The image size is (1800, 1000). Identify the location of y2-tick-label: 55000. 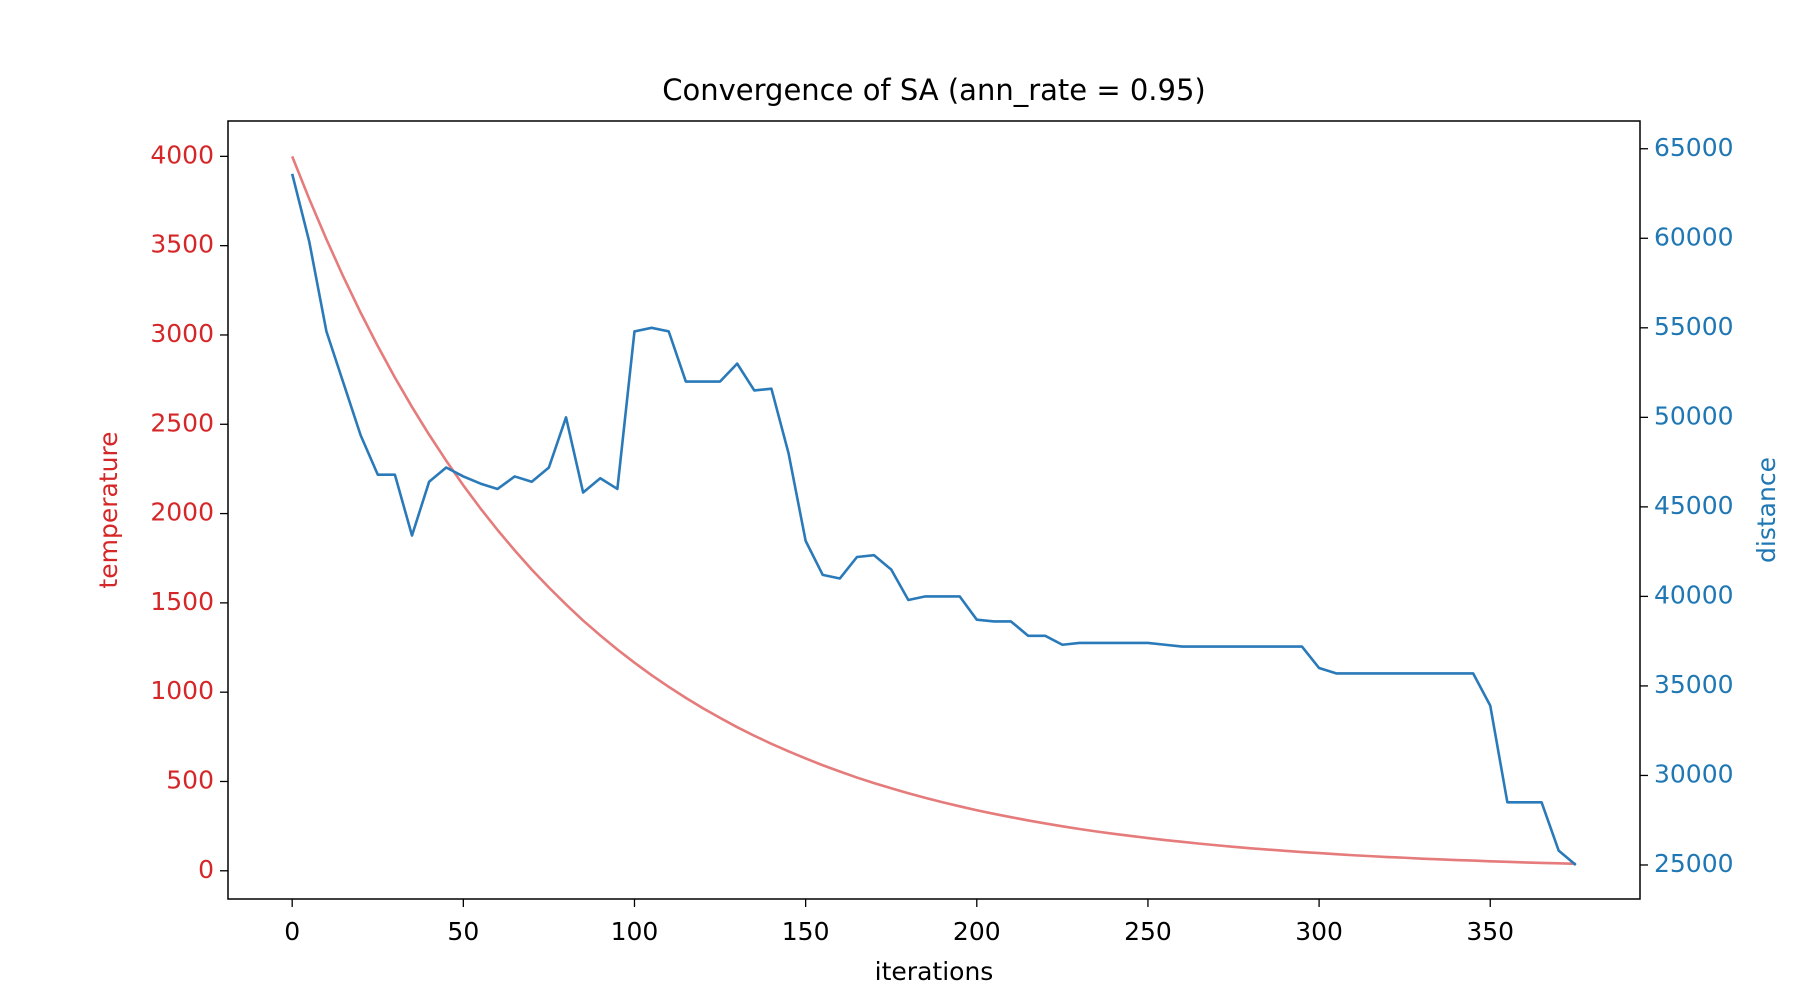
(1694, 326).